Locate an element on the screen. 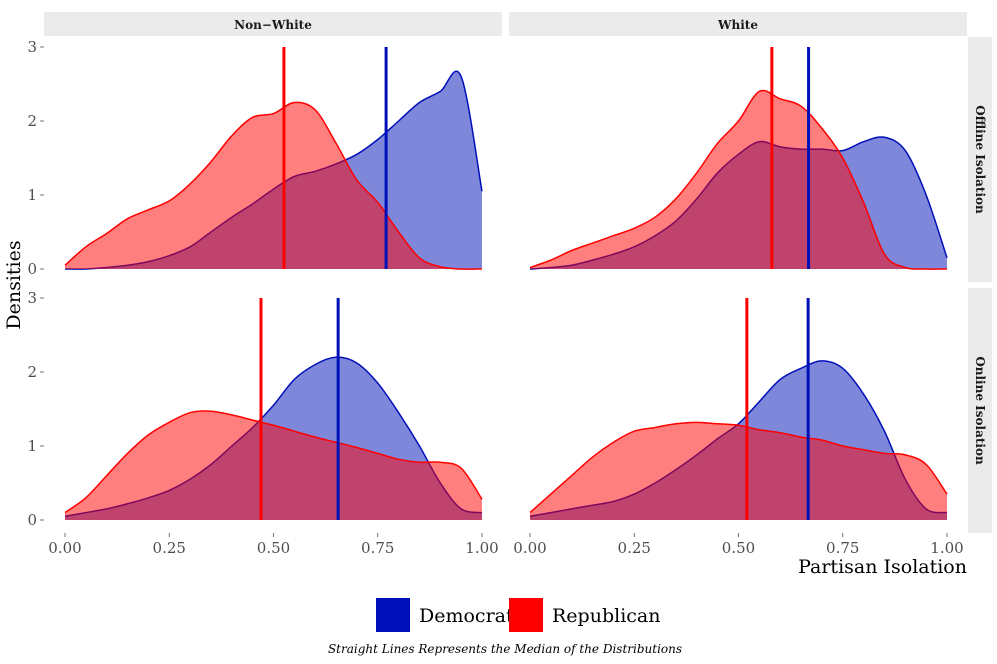 This screenshot has width=997, height=664. x-ticks-right: 0.00 0.25 0.50 0.75 1.00 is located at coordinates (738, 545).